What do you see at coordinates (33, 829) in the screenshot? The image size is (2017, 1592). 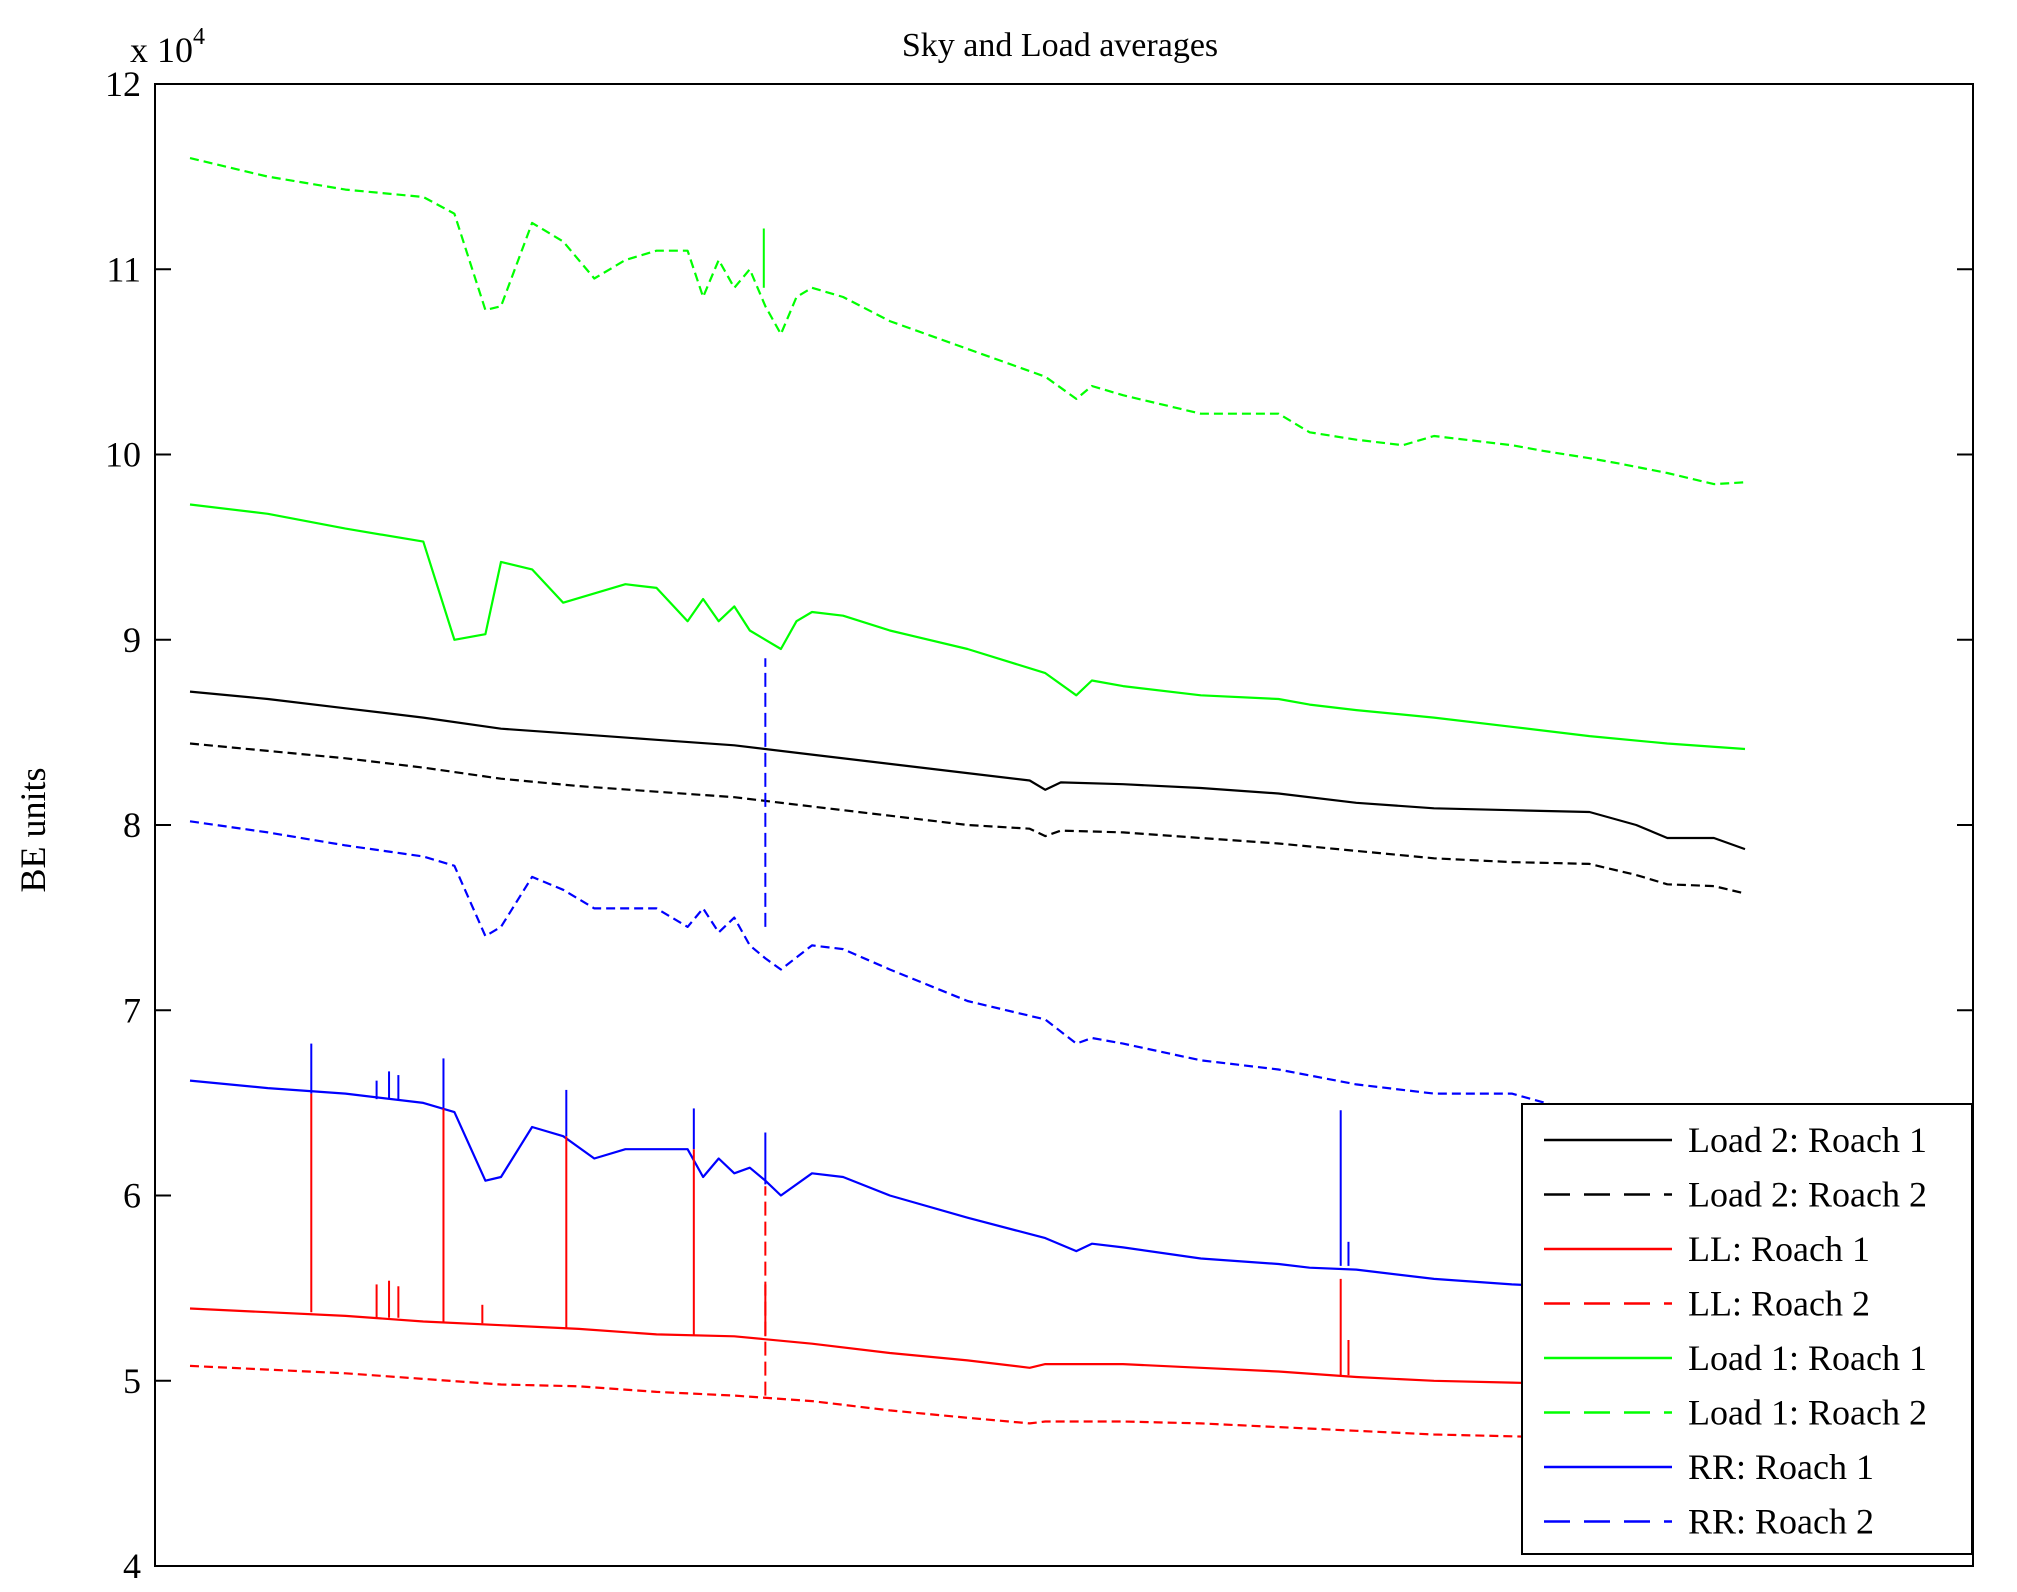 I see `y-axis-label: BE units` at bounding box center [33, 829].